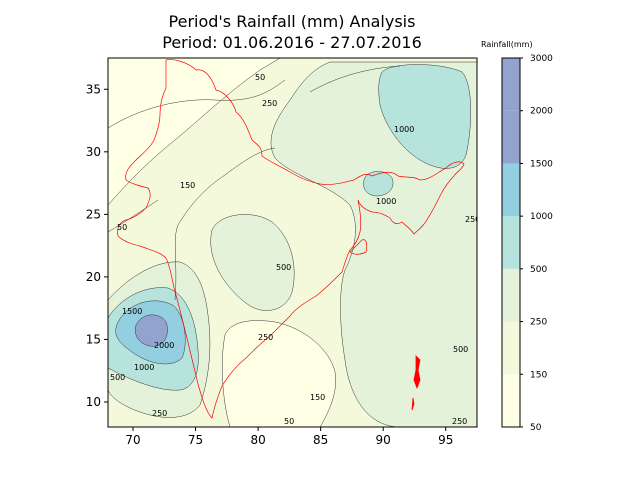 This screenshot has height=480, width=640. Describe the element at coordinates (151, 330) in the screenshot. I see `rainfall-band-1500-2000-west` at that location.